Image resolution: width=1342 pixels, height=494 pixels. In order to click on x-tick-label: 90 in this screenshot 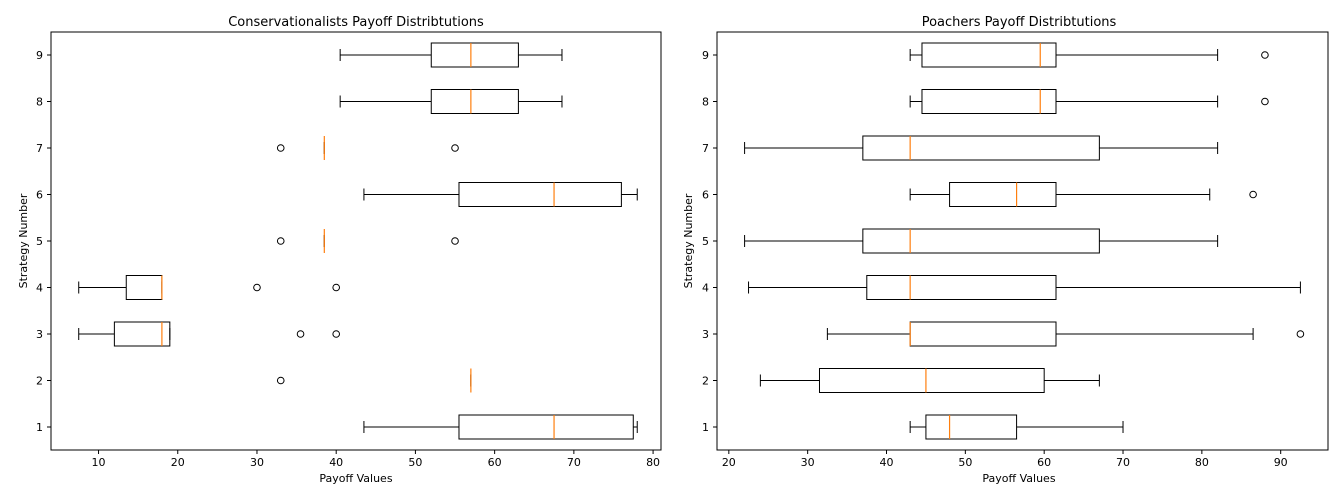, I will do `click(1281, 462)`.